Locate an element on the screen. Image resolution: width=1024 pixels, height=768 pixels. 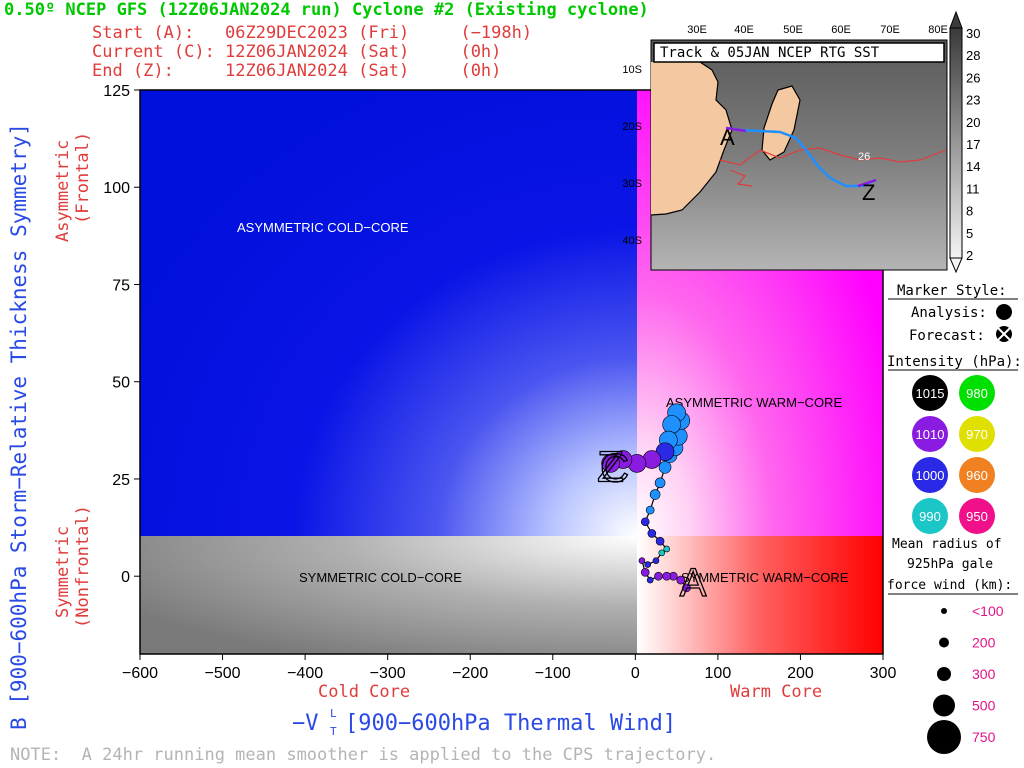
x-tick-label: 100 is located at coordinates (718, 673).